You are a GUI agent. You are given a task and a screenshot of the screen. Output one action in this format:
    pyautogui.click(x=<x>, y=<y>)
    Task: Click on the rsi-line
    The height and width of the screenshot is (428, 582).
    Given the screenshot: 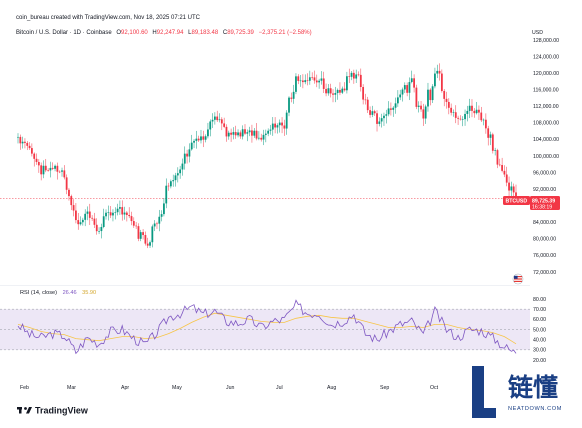 What is the action you would take?
    pyautogui.click(x=267, y=327)
    